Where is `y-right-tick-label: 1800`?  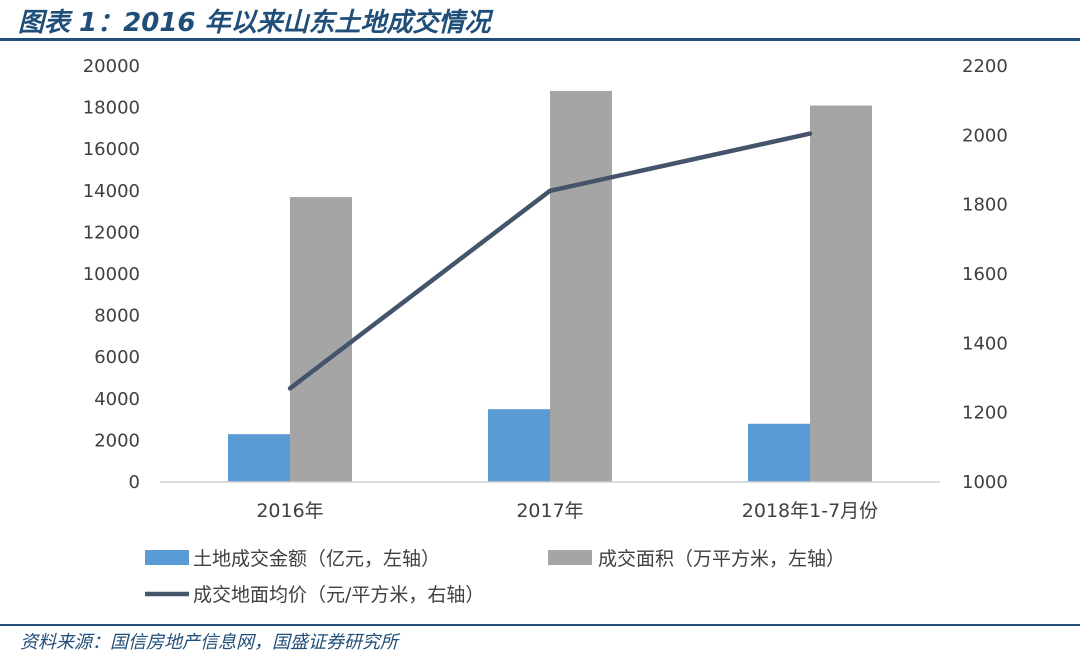
y-right-tick-label: 1800 is located at coordinates (985, 205).